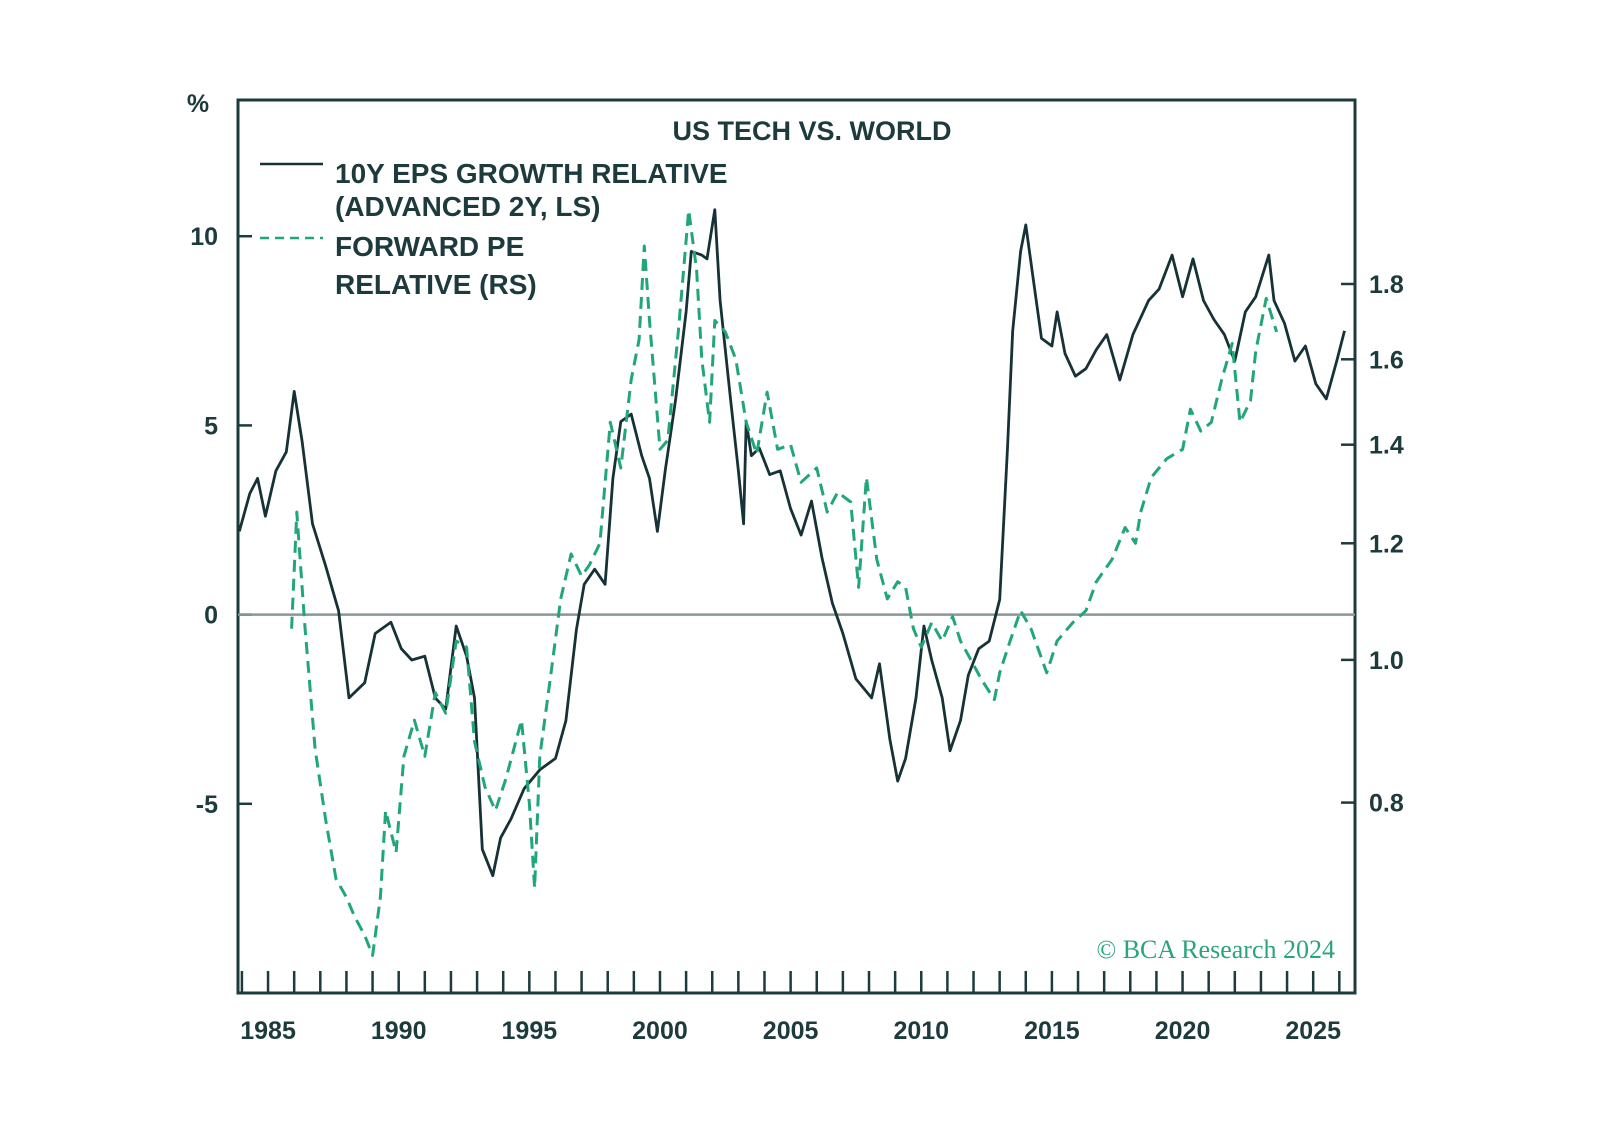  What do you see at coordinates (1386, 285) in the screenshot?
I see `right-tick-label: 1.8` at bounding box center [1386, 285].